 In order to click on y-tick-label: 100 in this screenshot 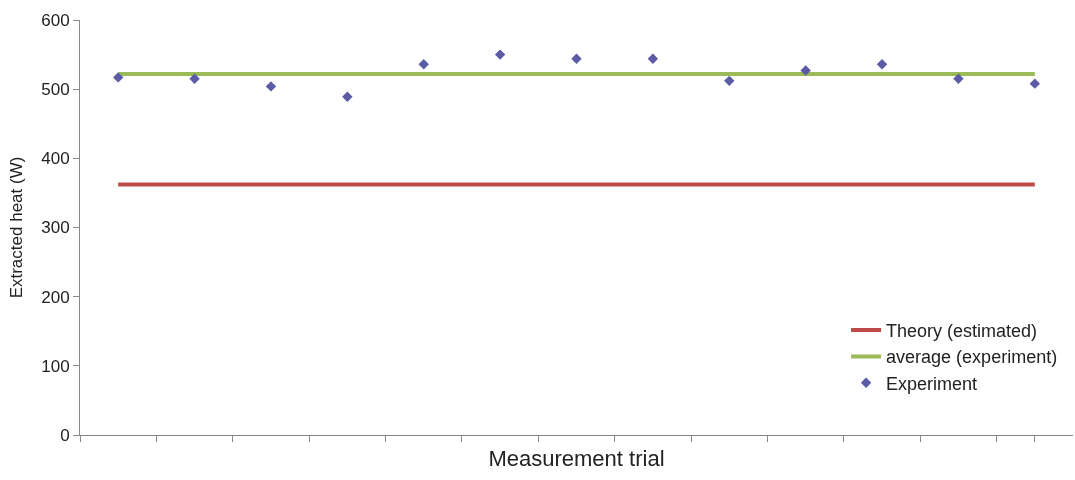, I will do `click(55, 366)`.